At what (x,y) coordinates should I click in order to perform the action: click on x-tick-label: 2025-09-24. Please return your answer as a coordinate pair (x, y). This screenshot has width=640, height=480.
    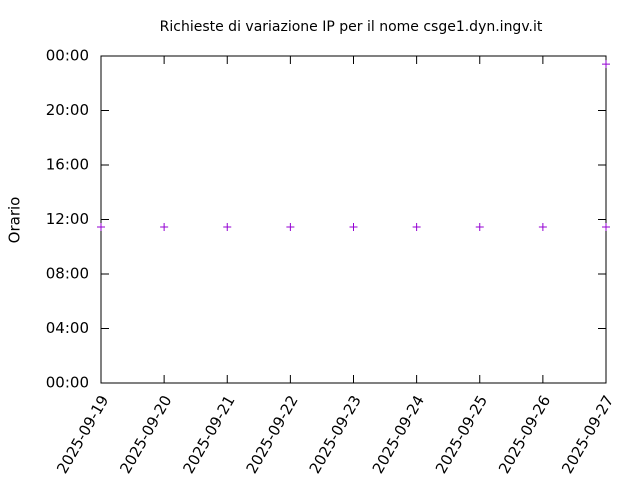
    Looking at the image, I should click on (398, 434).